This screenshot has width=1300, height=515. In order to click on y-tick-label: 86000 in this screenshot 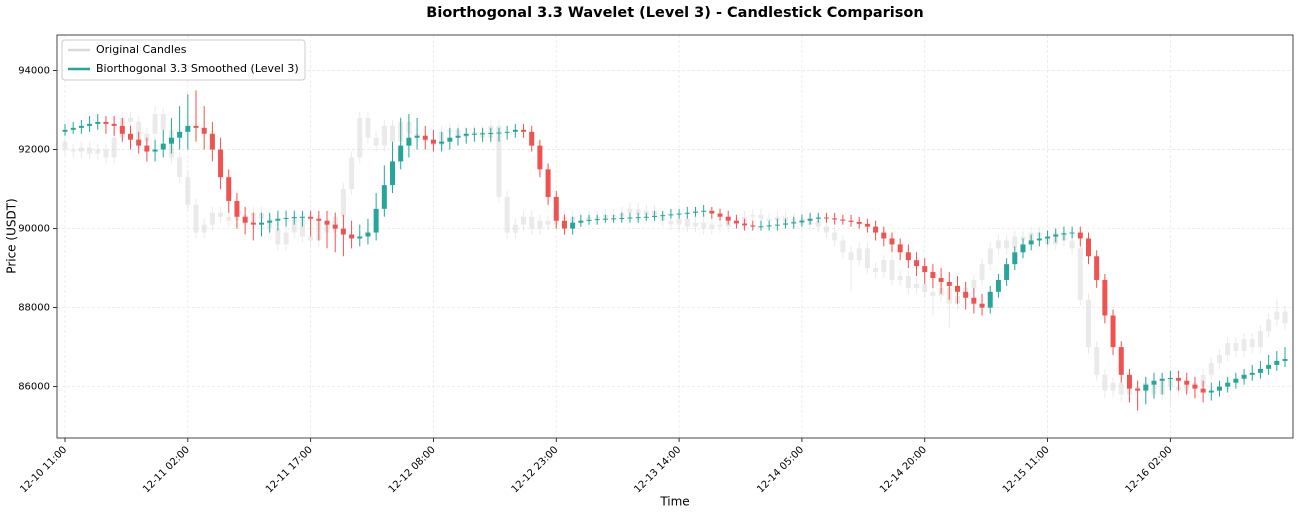, I will do `click(34, 387)`.